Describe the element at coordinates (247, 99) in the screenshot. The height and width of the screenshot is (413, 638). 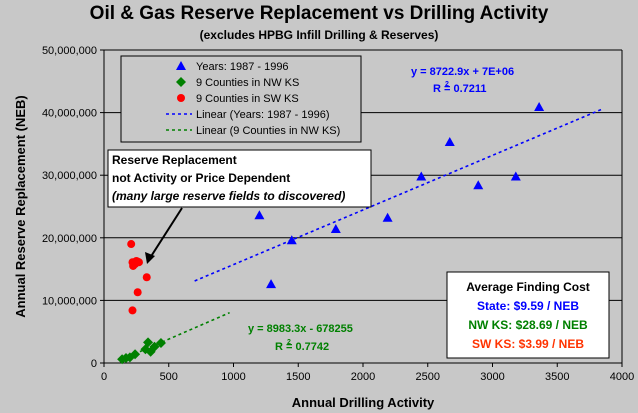
I see `legend-entry: 9 Counties in SW KS` at that location.